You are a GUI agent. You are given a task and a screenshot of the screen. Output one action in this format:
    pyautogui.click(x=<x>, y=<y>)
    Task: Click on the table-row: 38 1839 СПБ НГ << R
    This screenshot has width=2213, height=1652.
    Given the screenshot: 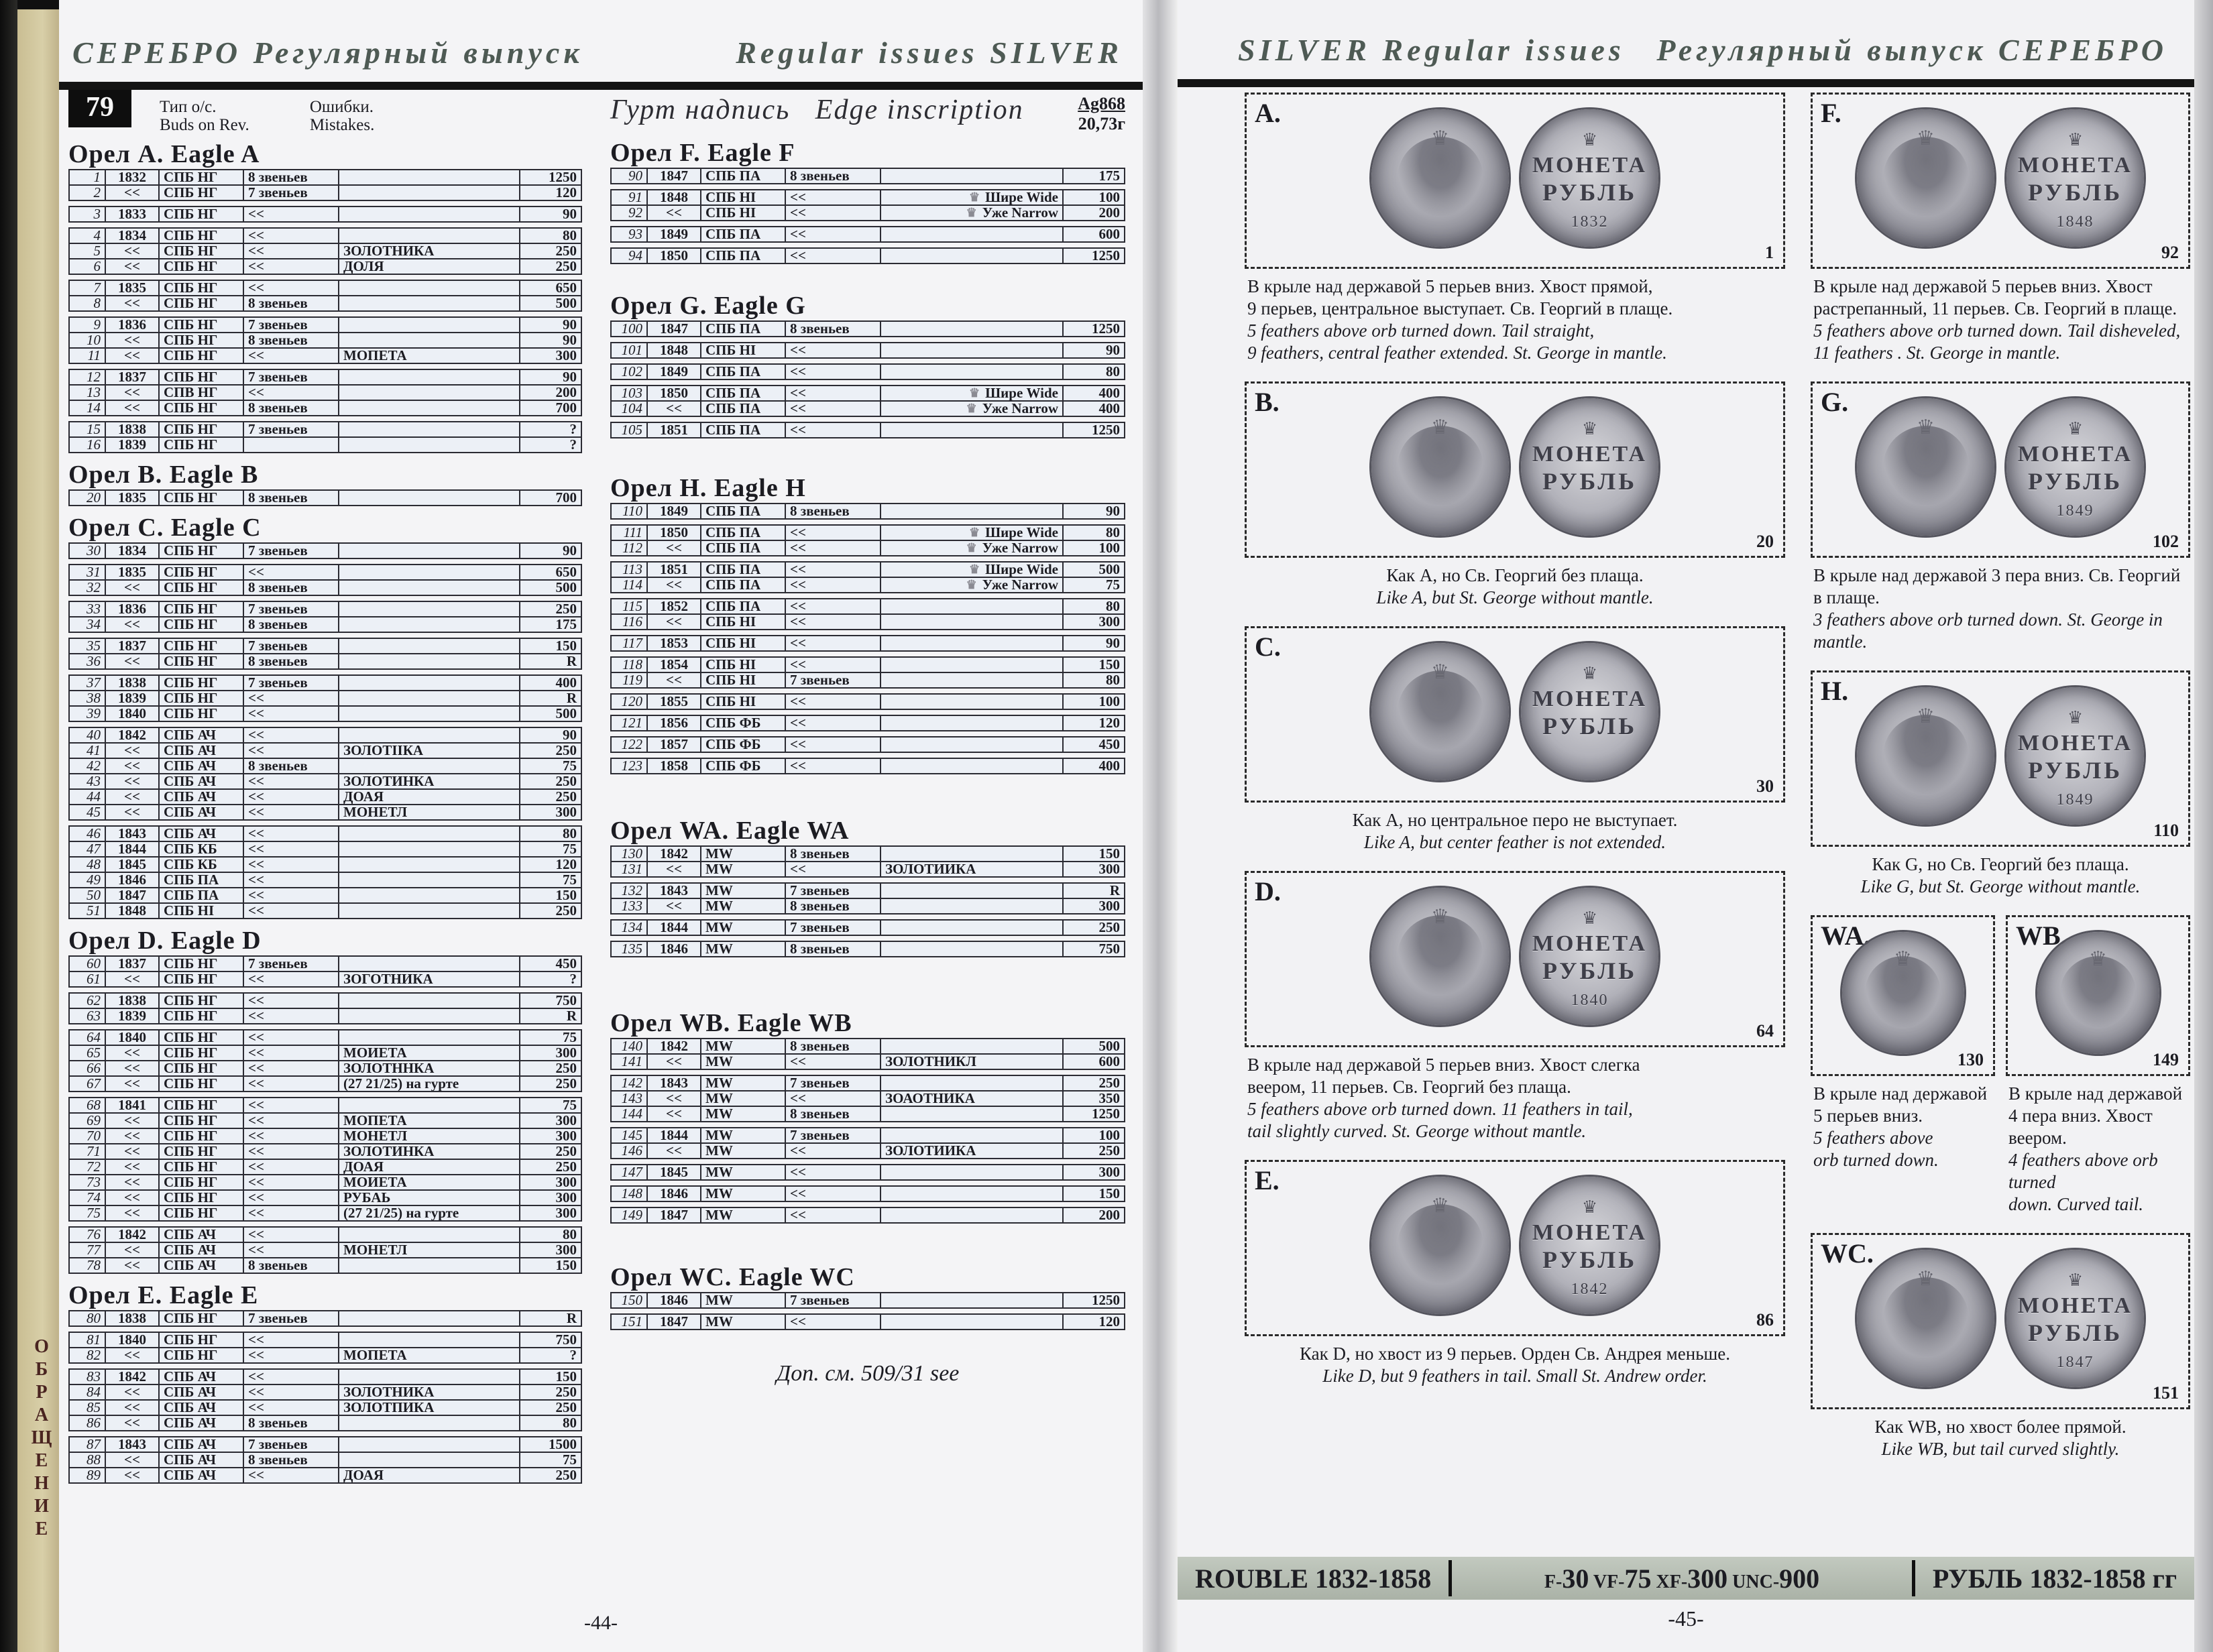 What is the action you would take?
    pyautogui.click(x=325, y=698)
    